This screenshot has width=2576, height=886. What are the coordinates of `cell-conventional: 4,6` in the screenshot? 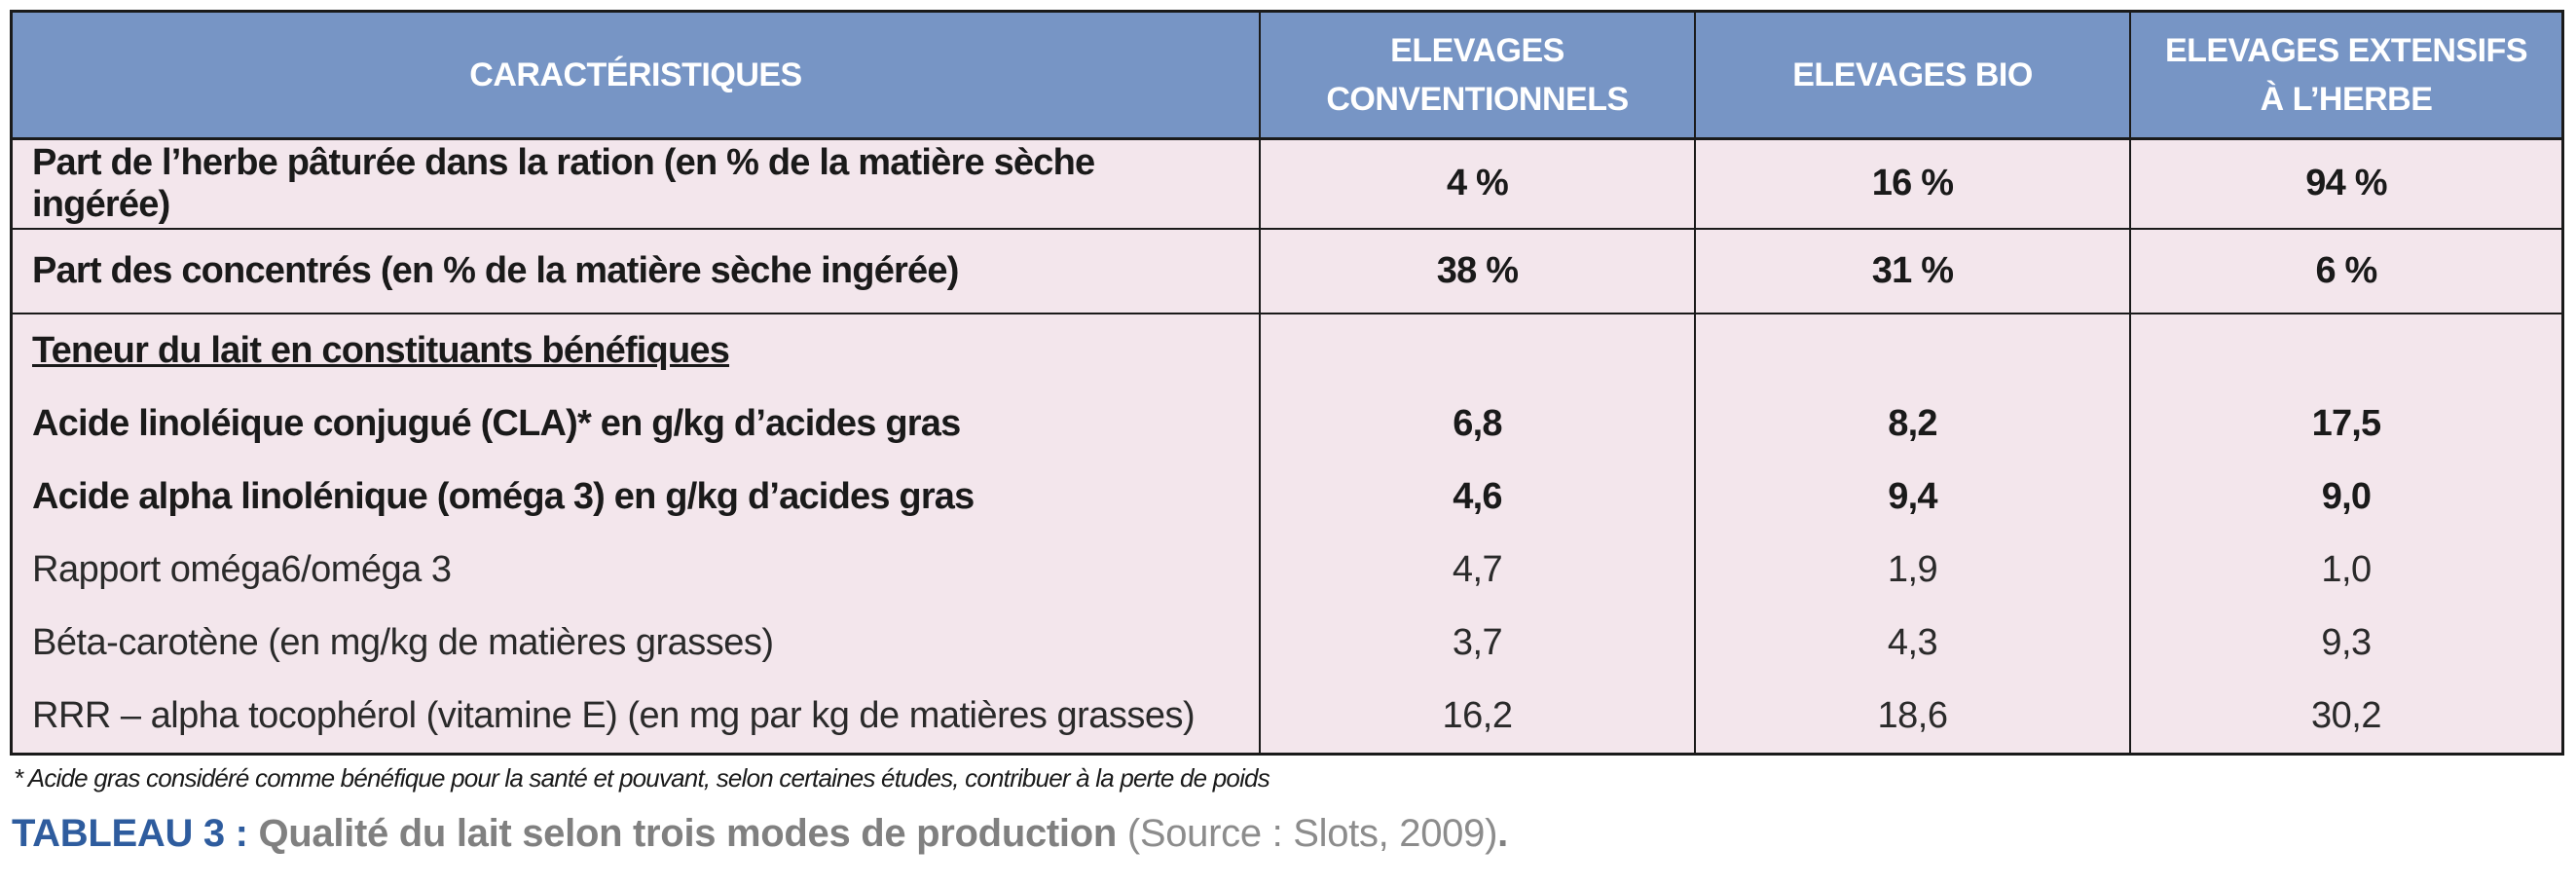 It's located at (1478, 498).